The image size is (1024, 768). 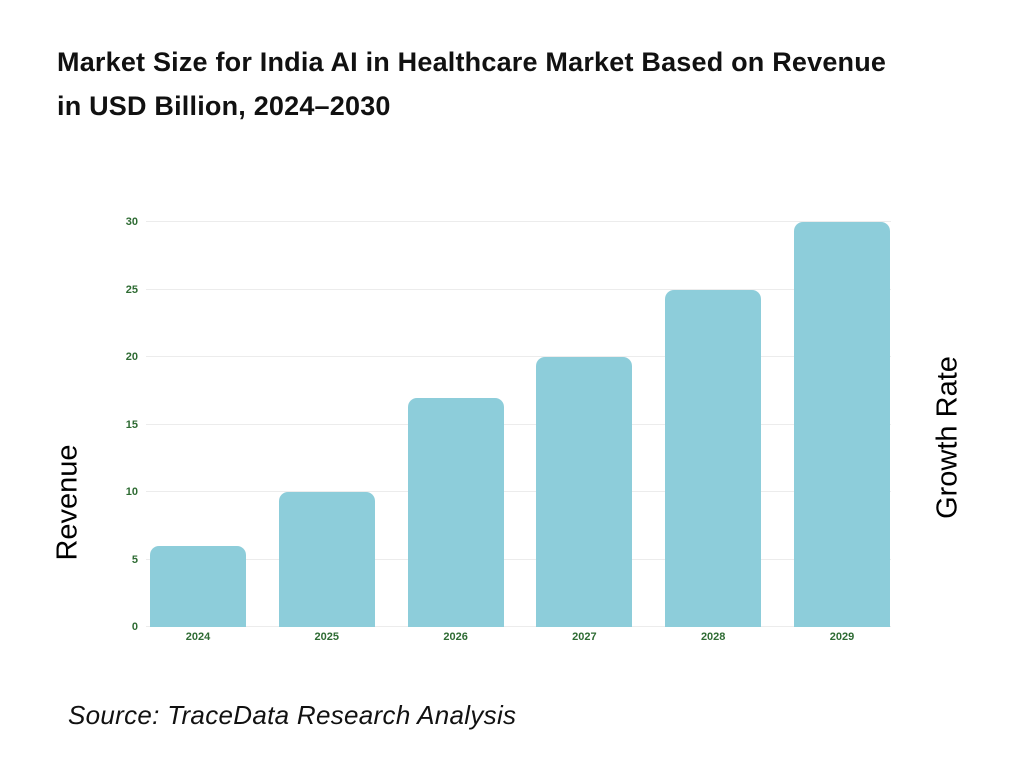 I want to click on gridline-y25, so click(x=518, y=289).